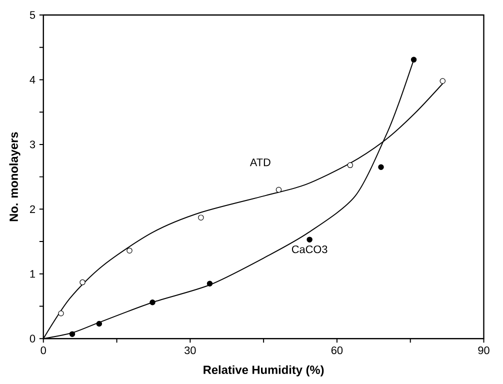  I want to click on y-tick-label: 5, so click(33, 15).